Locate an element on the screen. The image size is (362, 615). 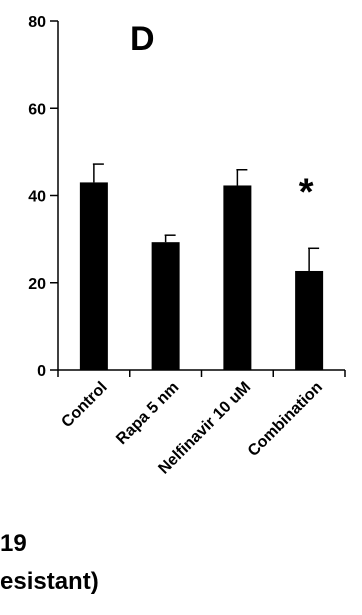
caption-line-2: esistant) is located at coordinates (49, 581).